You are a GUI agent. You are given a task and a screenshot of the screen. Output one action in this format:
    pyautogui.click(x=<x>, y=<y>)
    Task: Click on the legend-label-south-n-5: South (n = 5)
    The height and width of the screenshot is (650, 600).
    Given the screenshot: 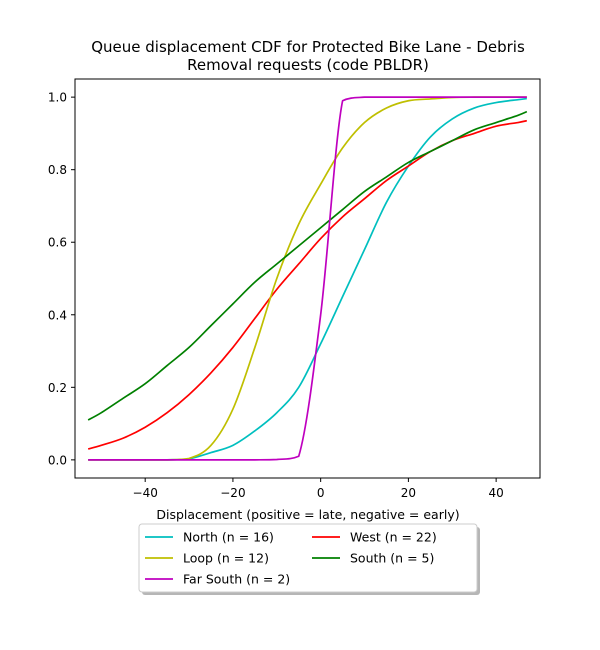 What is the action you would take?
    pyautogui.click(x=392, y=558)
    